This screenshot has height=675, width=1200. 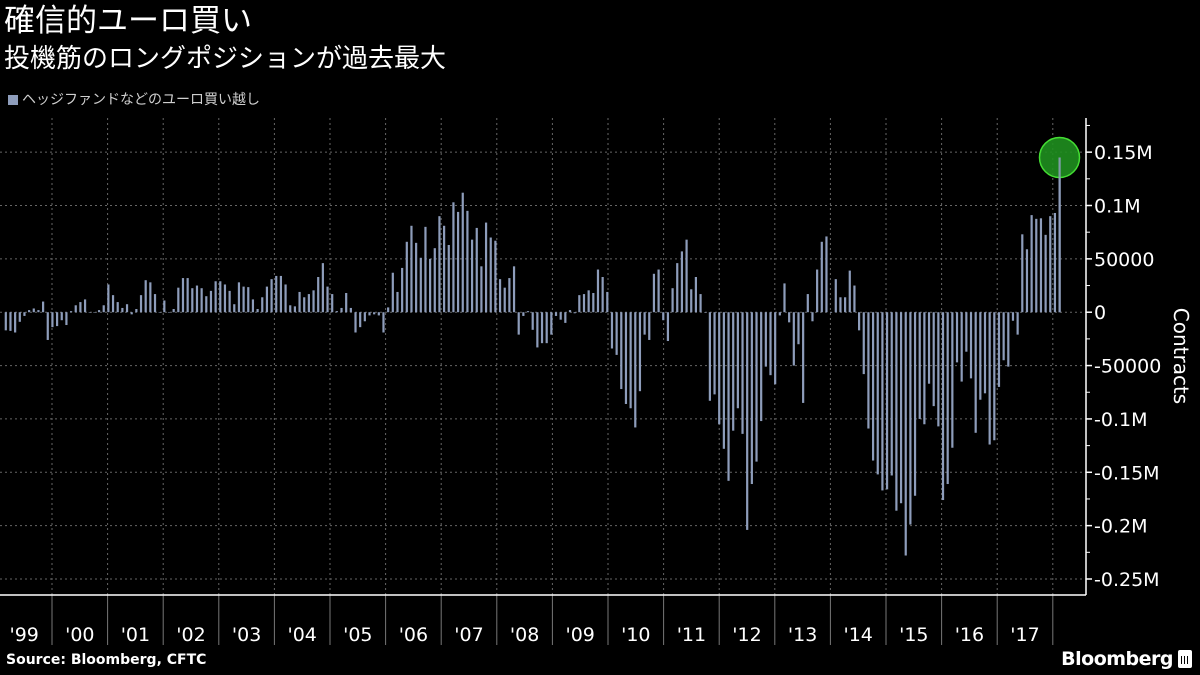 I want to click on legend-label: ヘッジファンドなどのユーロ買い越し, so click(x=141, y=100).